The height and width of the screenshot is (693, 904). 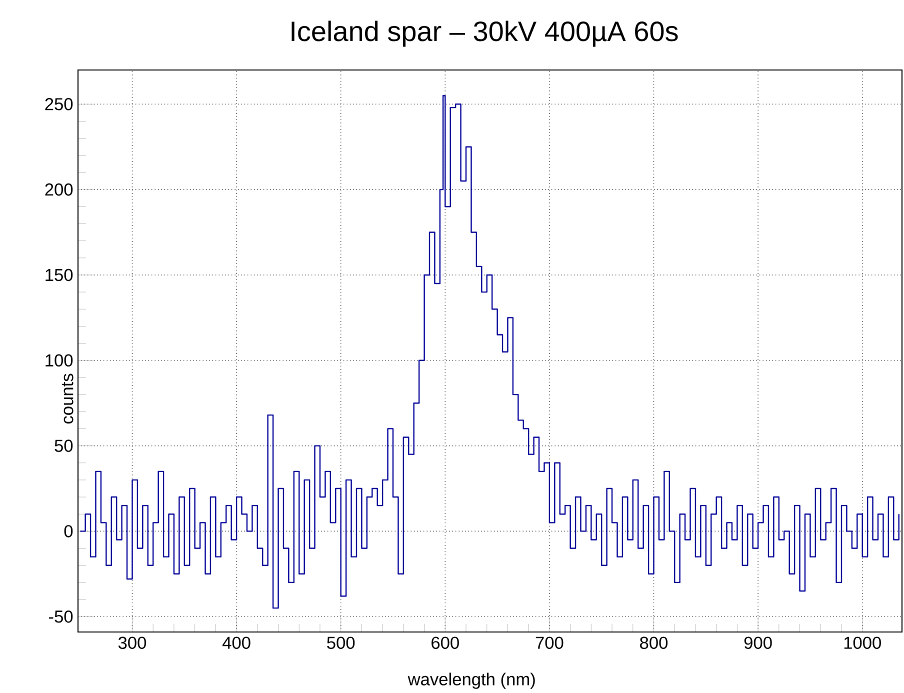 I want to click on x-tick-label: 500, so click(x=341, y=642).